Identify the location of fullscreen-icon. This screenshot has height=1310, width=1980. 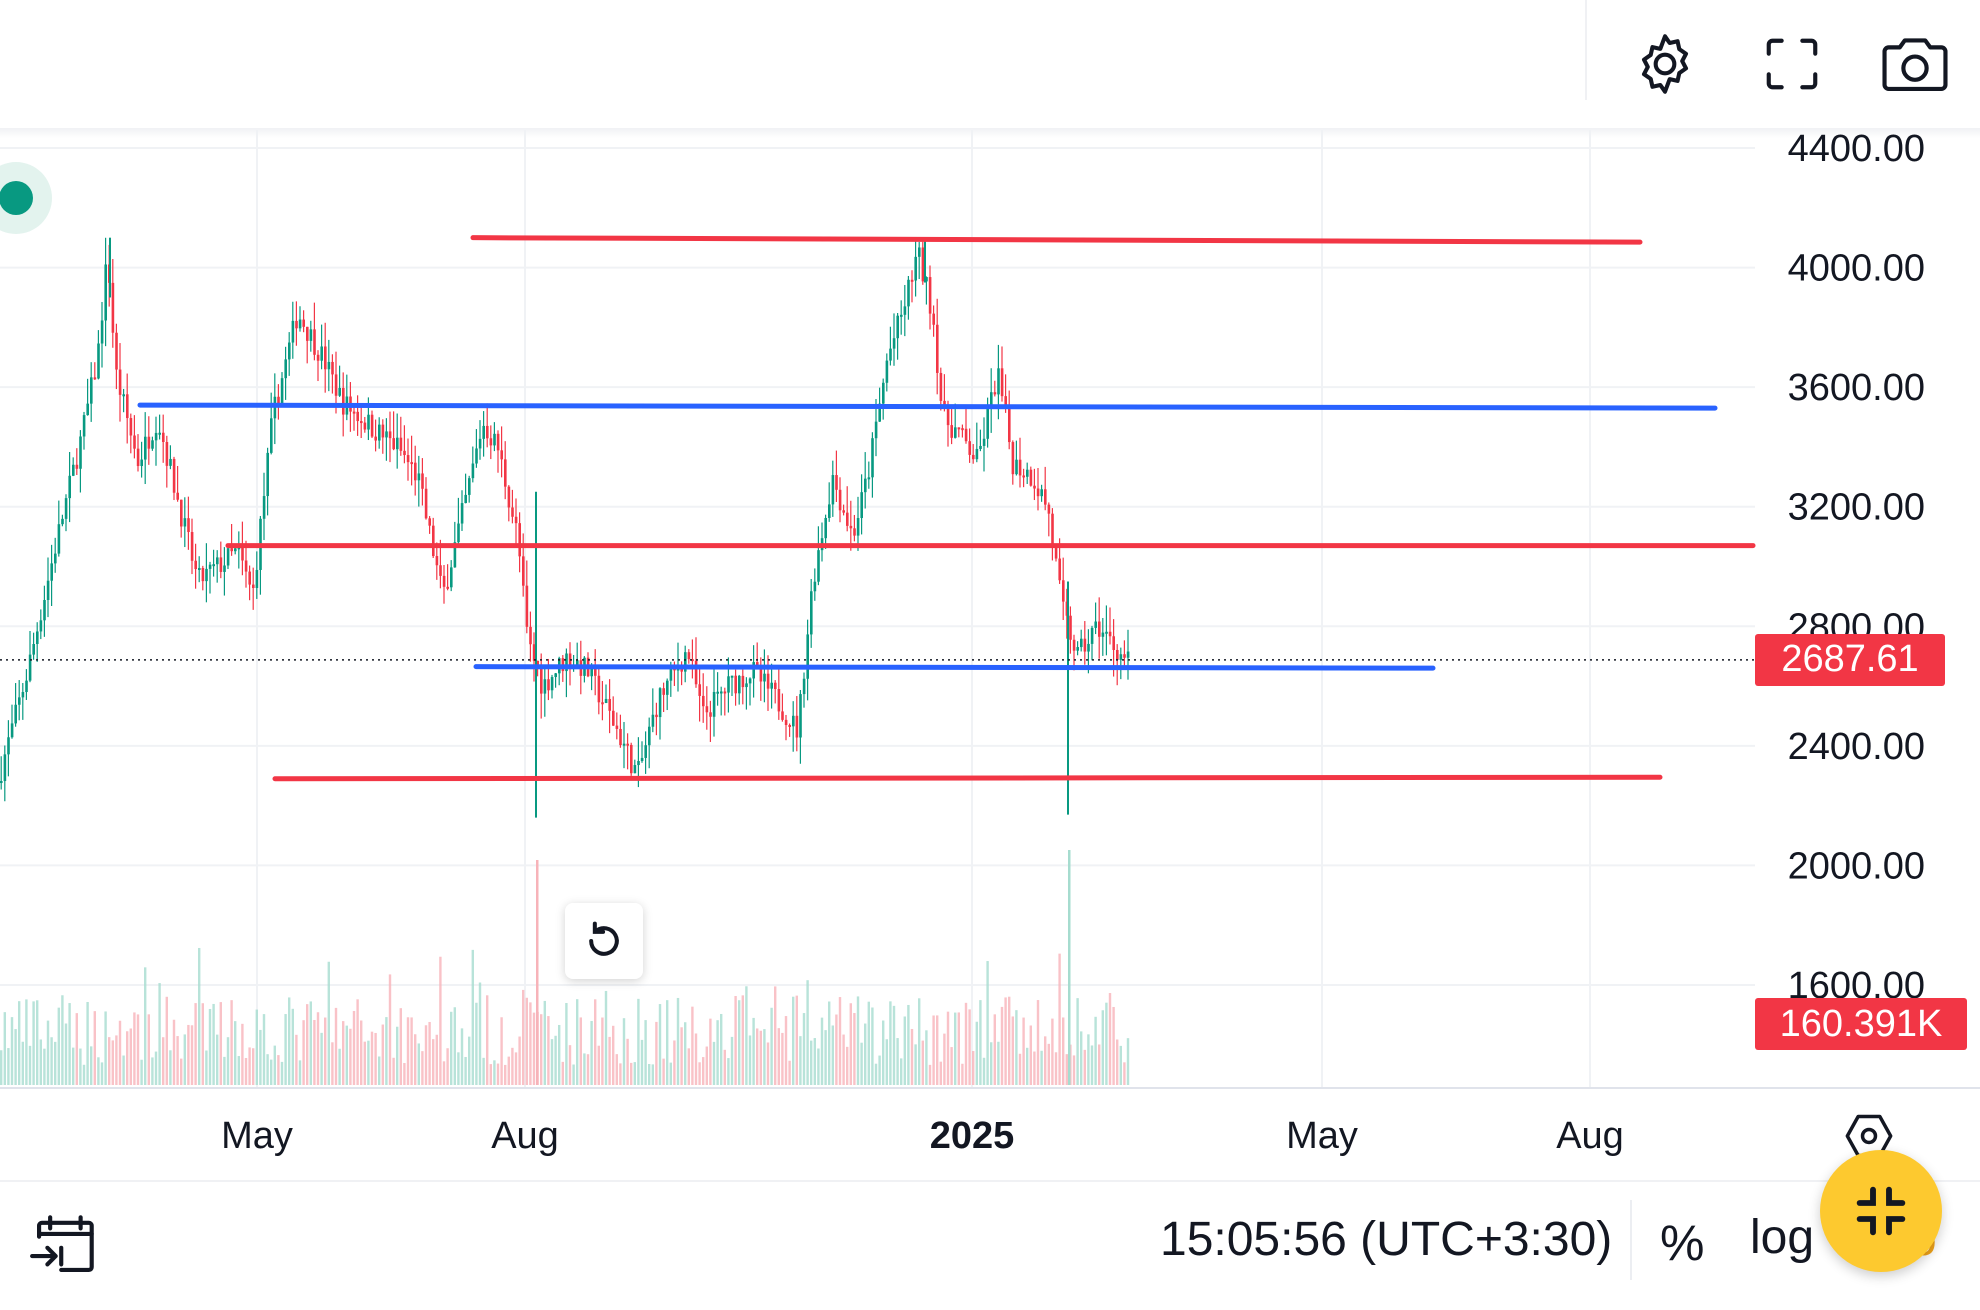
(1792, 64).